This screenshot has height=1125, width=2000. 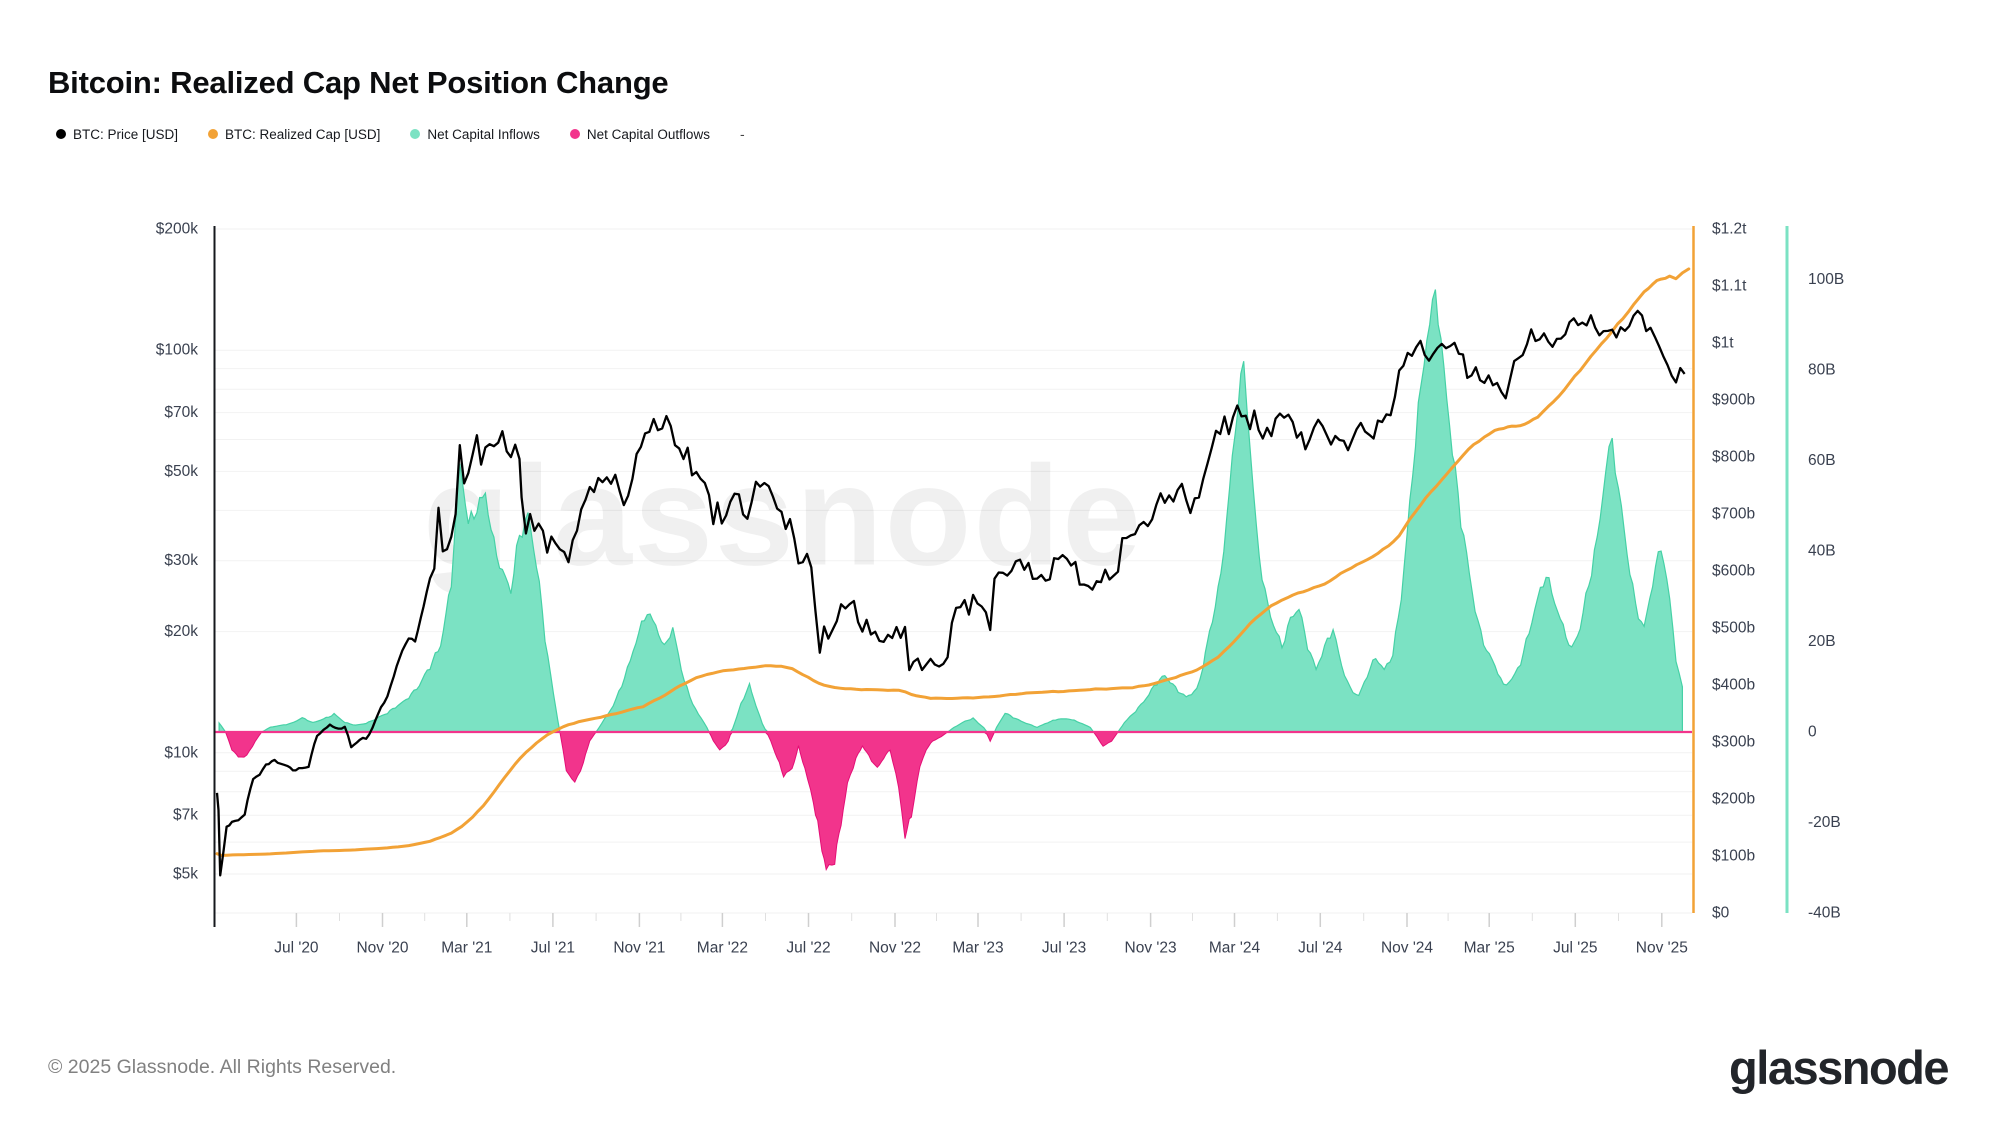 I want to click on x-axis-label: Nov '20, so click(x=382, y=948).